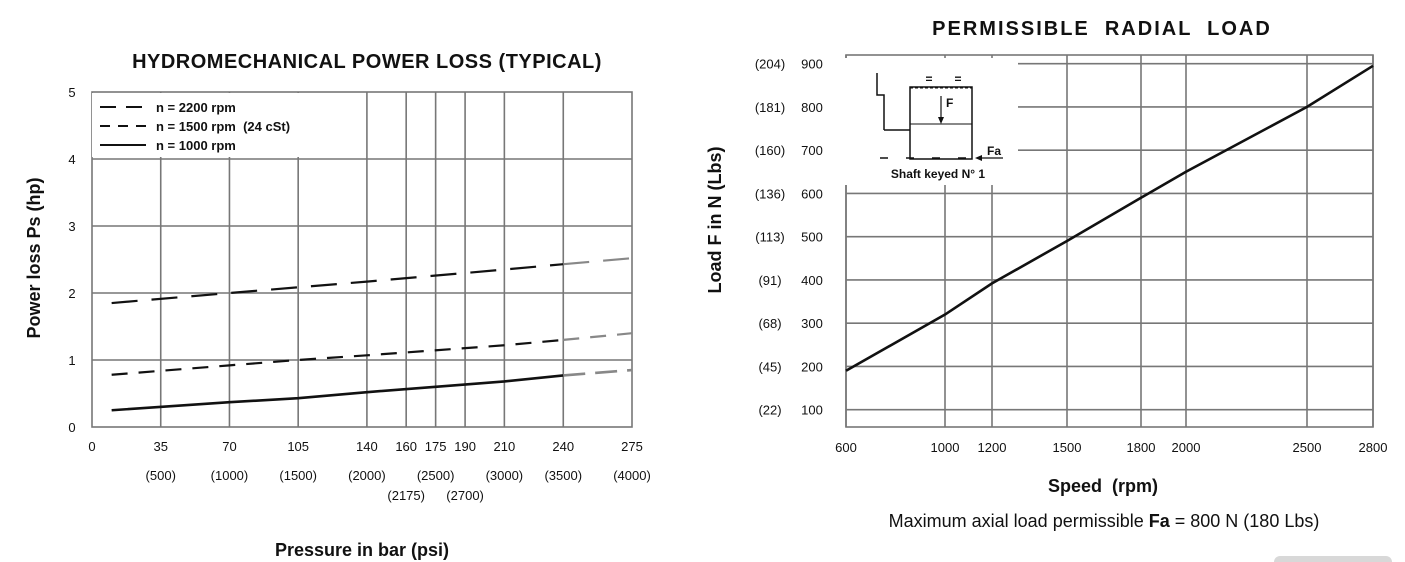 The height and width of the screenshot is (562, 1405). What do you see at coordinates (406, 446) in the screenshot?
I see `x-tick-label: 160` at bounding box center [406, 446].